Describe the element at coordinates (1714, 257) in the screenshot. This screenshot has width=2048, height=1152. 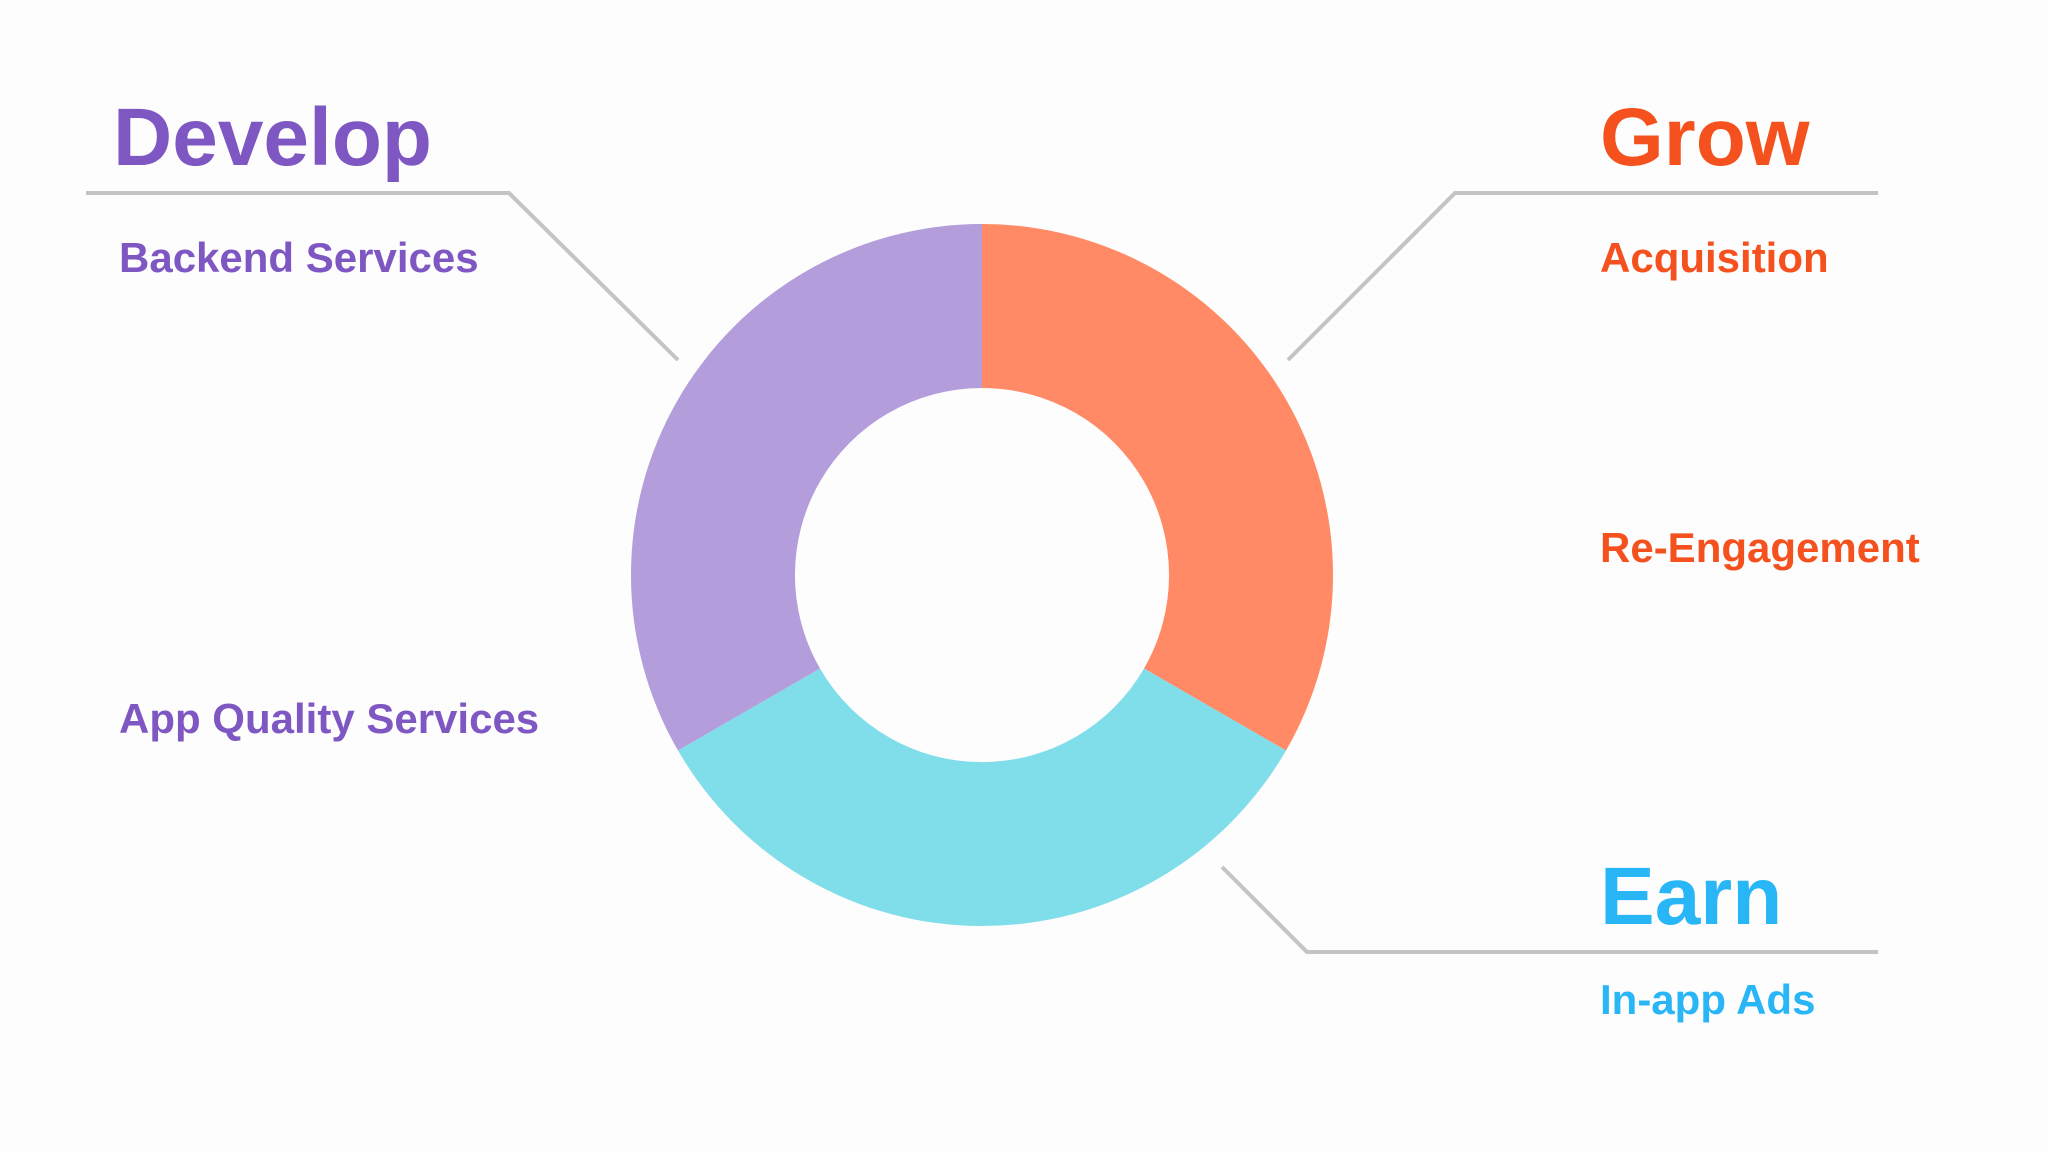
I see `grow-item: Acquisition` at that location.